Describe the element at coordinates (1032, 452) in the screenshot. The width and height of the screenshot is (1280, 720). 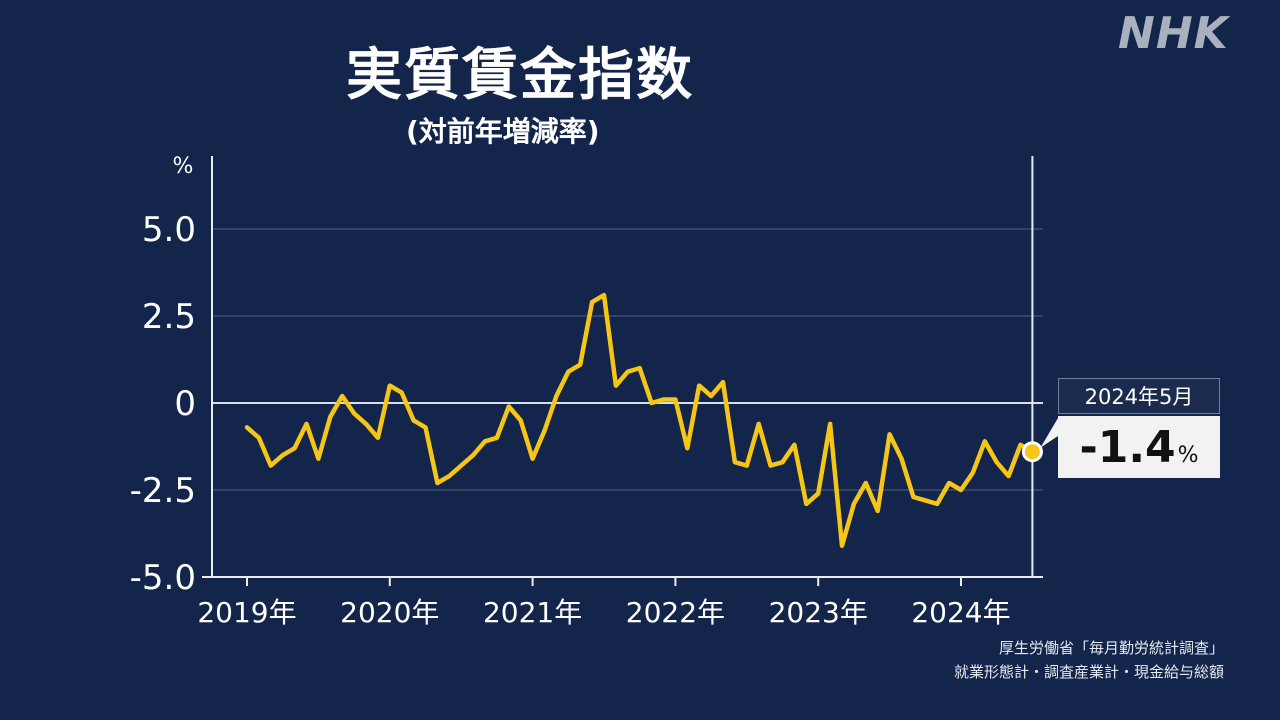
I see `latest-data-point` at that location.